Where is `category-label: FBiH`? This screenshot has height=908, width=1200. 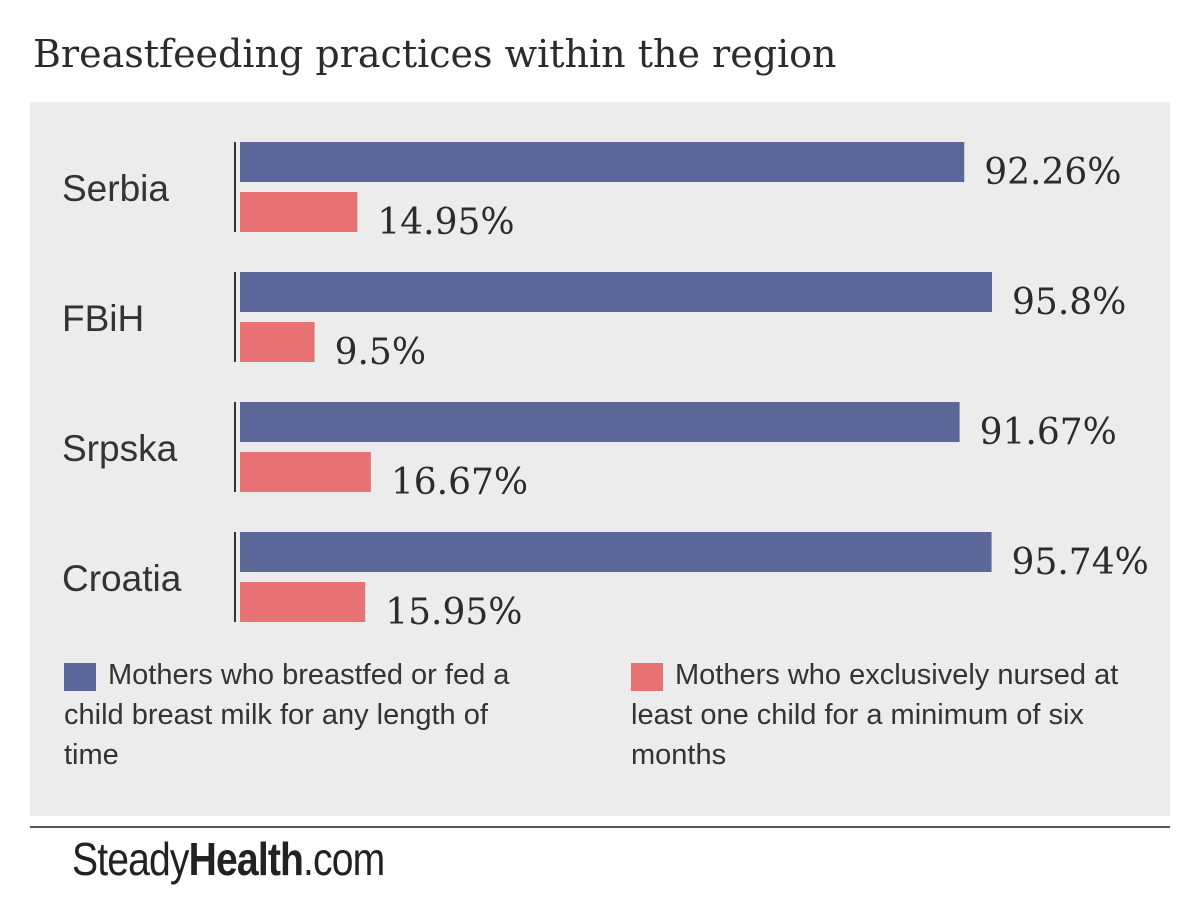 category-label: FBiH is located at coordinates (103, 318).